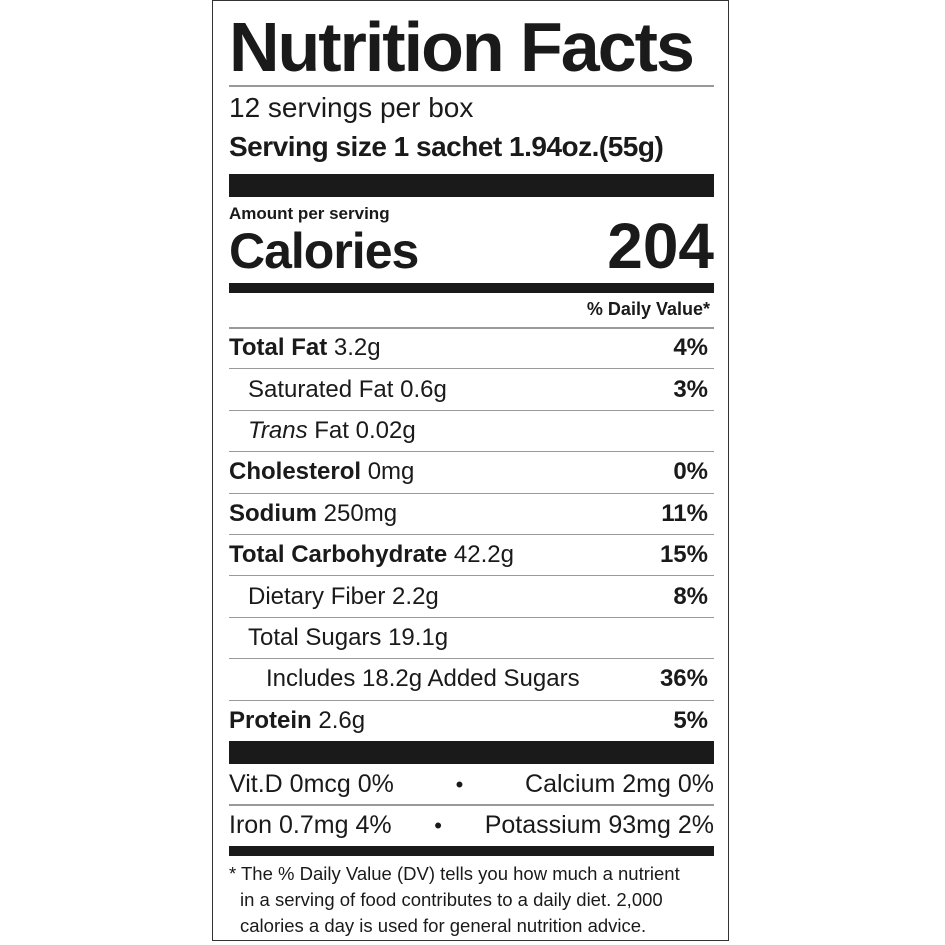  Describe the element at coordinates (310, 825) in the screenshot. I see `vitamin-left: Iron 0.7mg 4%` at that location.